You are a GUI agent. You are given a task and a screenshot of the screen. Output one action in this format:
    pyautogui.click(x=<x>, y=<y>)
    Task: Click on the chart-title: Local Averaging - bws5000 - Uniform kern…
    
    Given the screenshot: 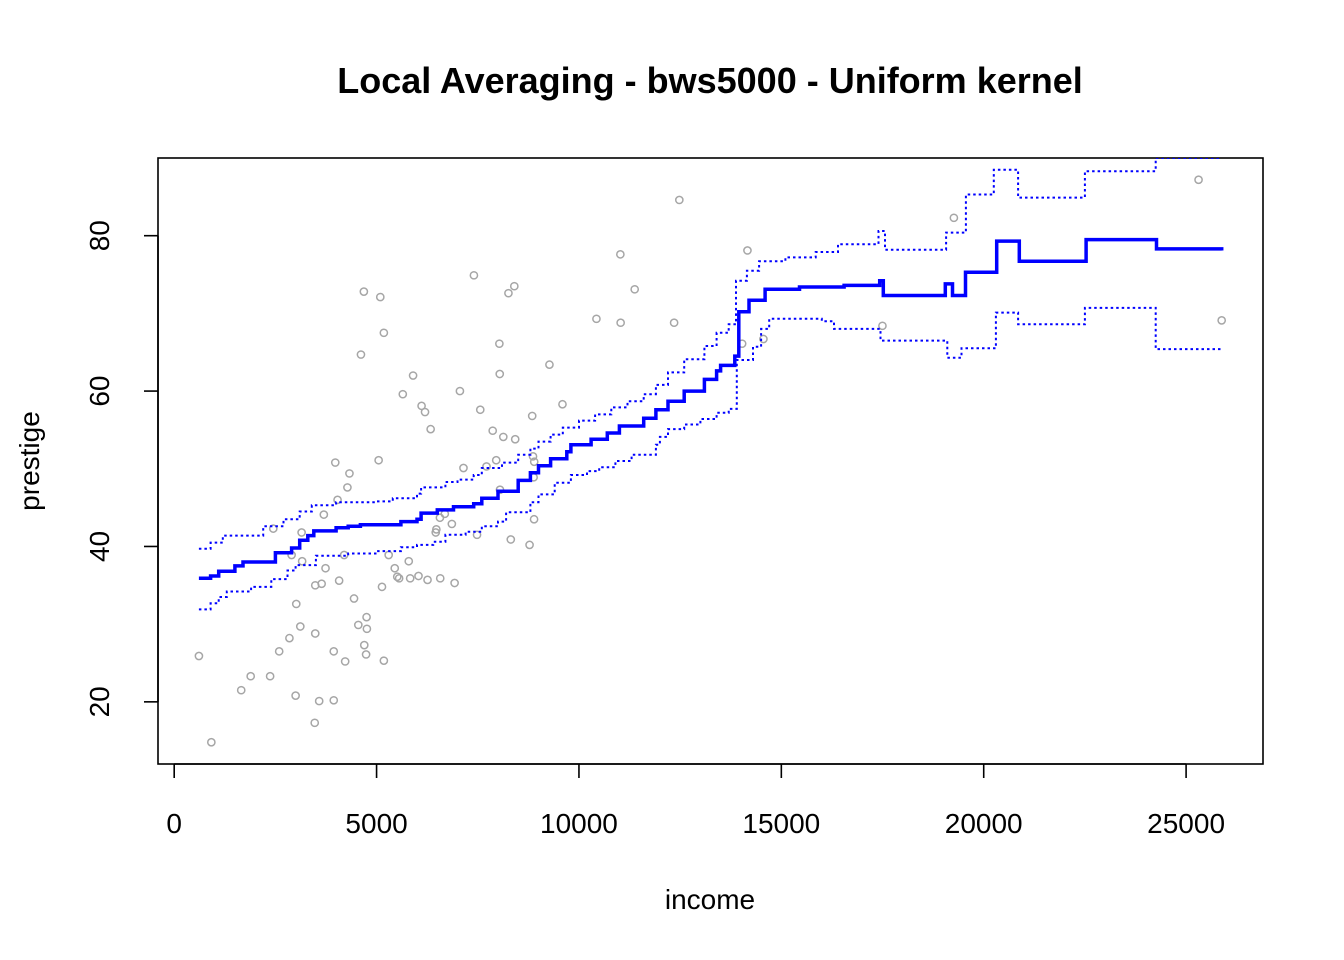 What is the action you would take?
    pyautogui.click(x=710, y=80)
    